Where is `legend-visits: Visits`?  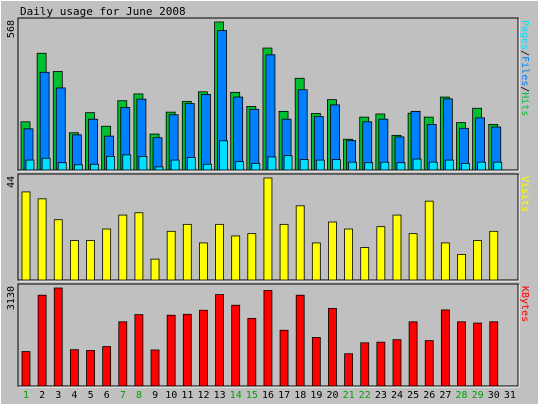
legend-visits: Visits is located at coordinates (524, 194).